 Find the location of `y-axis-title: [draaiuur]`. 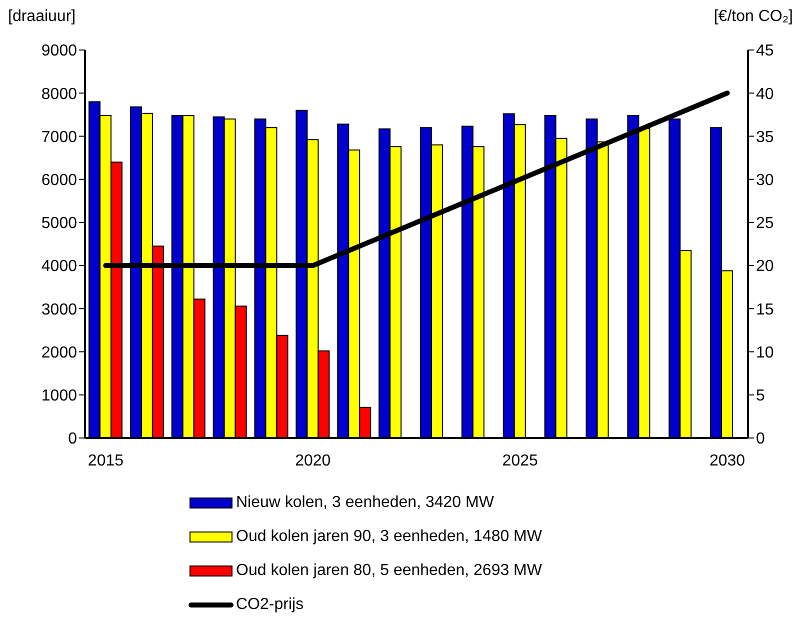

y-axis-title: [draaiuur] is located at coordinates (42, 17).